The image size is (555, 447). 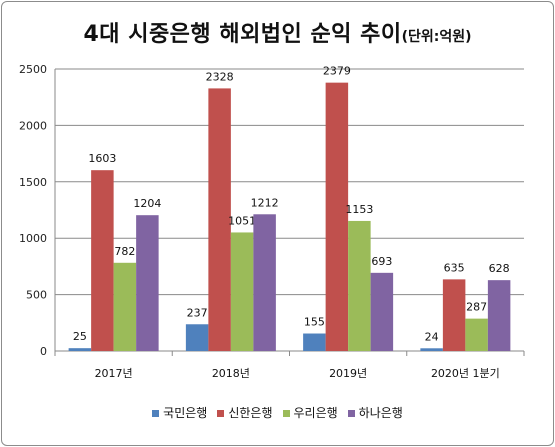 I want to click on data-label: 635, so click(x=454, y=267).